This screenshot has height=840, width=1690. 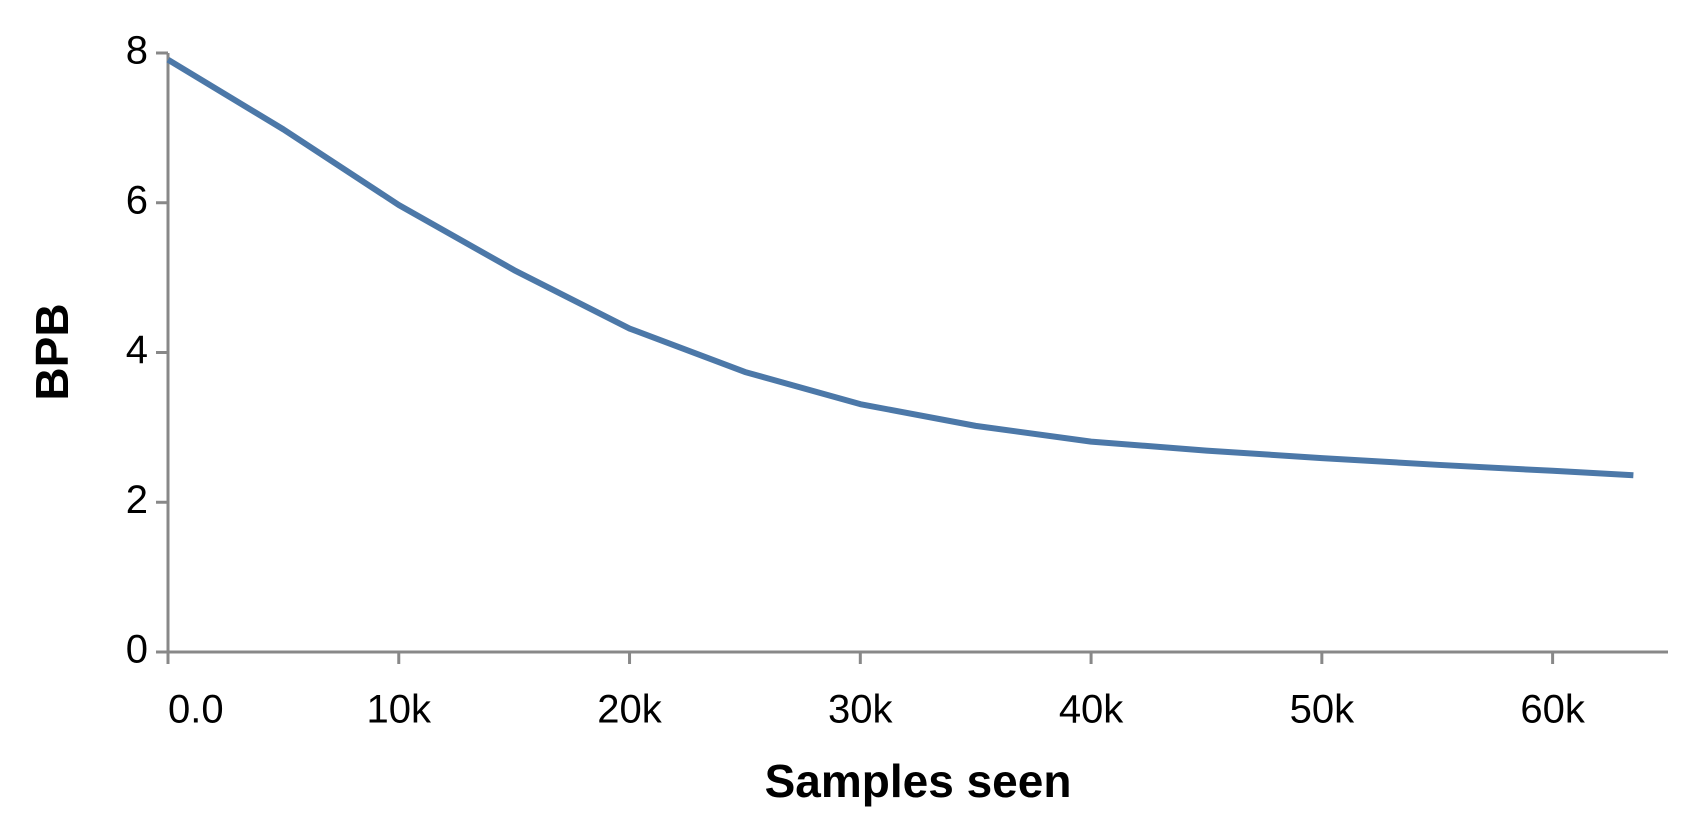 I want to click on x-tick-label: 40k, so click(x=1091, y=710).